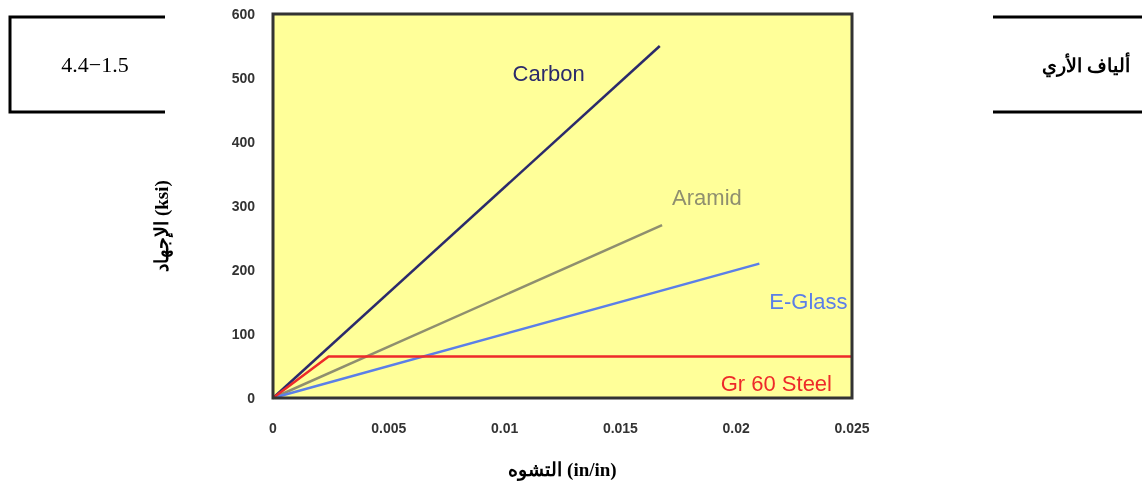  I want to click on y-tick-label: 0, so click(251, 398).